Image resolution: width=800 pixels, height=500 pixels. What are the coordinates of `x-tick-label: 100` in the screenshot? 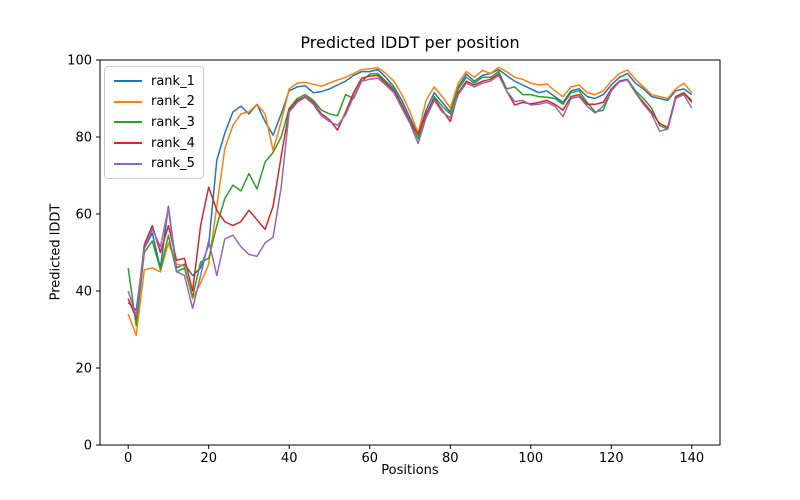 It's located at (530, 458).